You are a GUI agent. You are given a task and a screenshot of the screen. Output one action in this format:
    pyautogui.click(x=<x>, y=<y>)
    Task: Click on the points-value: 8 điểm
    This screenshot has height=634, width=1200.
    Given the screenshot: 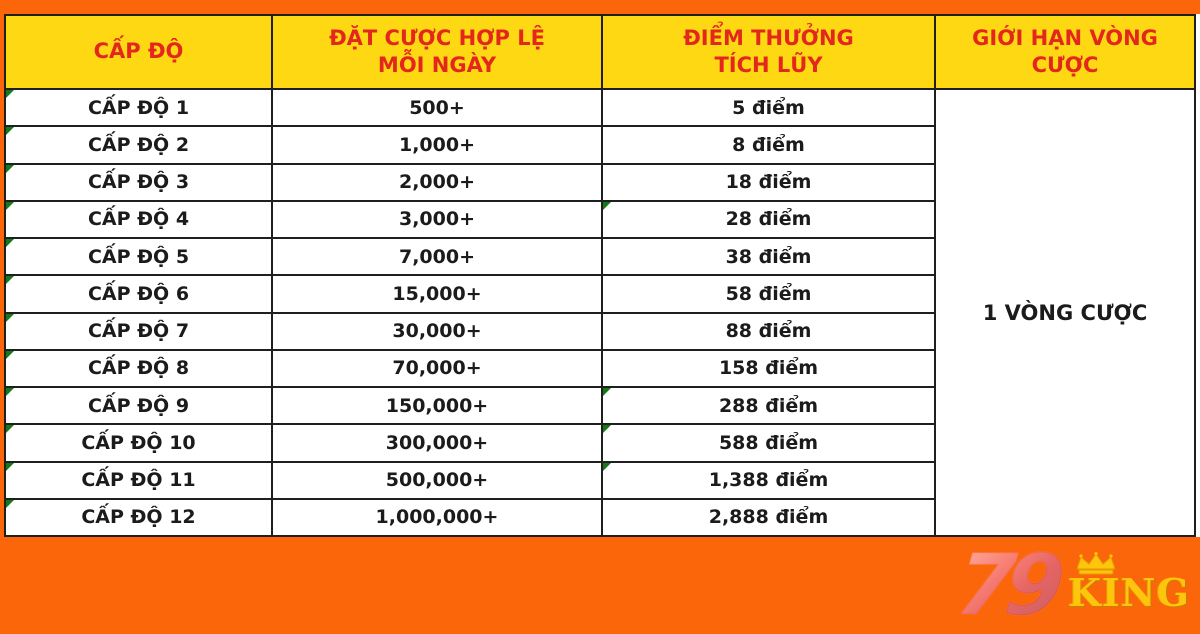 What is the action you would take?
    pyautogui.click(x=768, y=144)
    